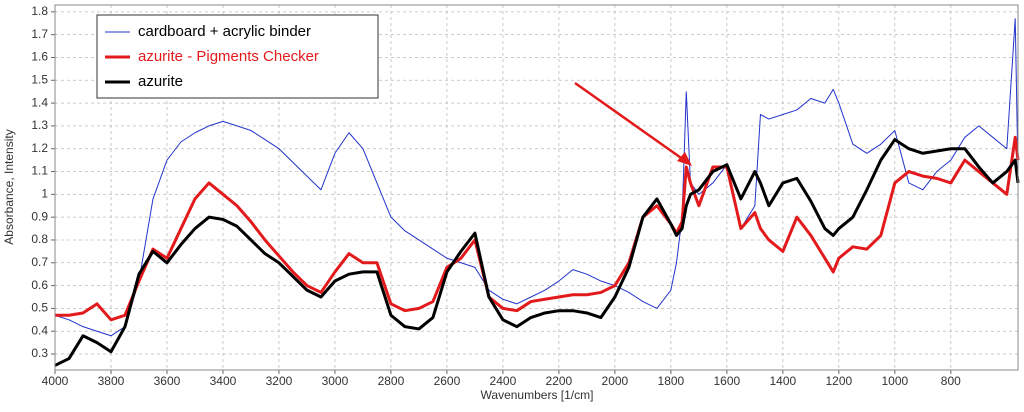 The image size is (1024, 412). Describe the element at coordinates (503, 381) in the screenshot. I see `x-tick-label: 2400` at that location.